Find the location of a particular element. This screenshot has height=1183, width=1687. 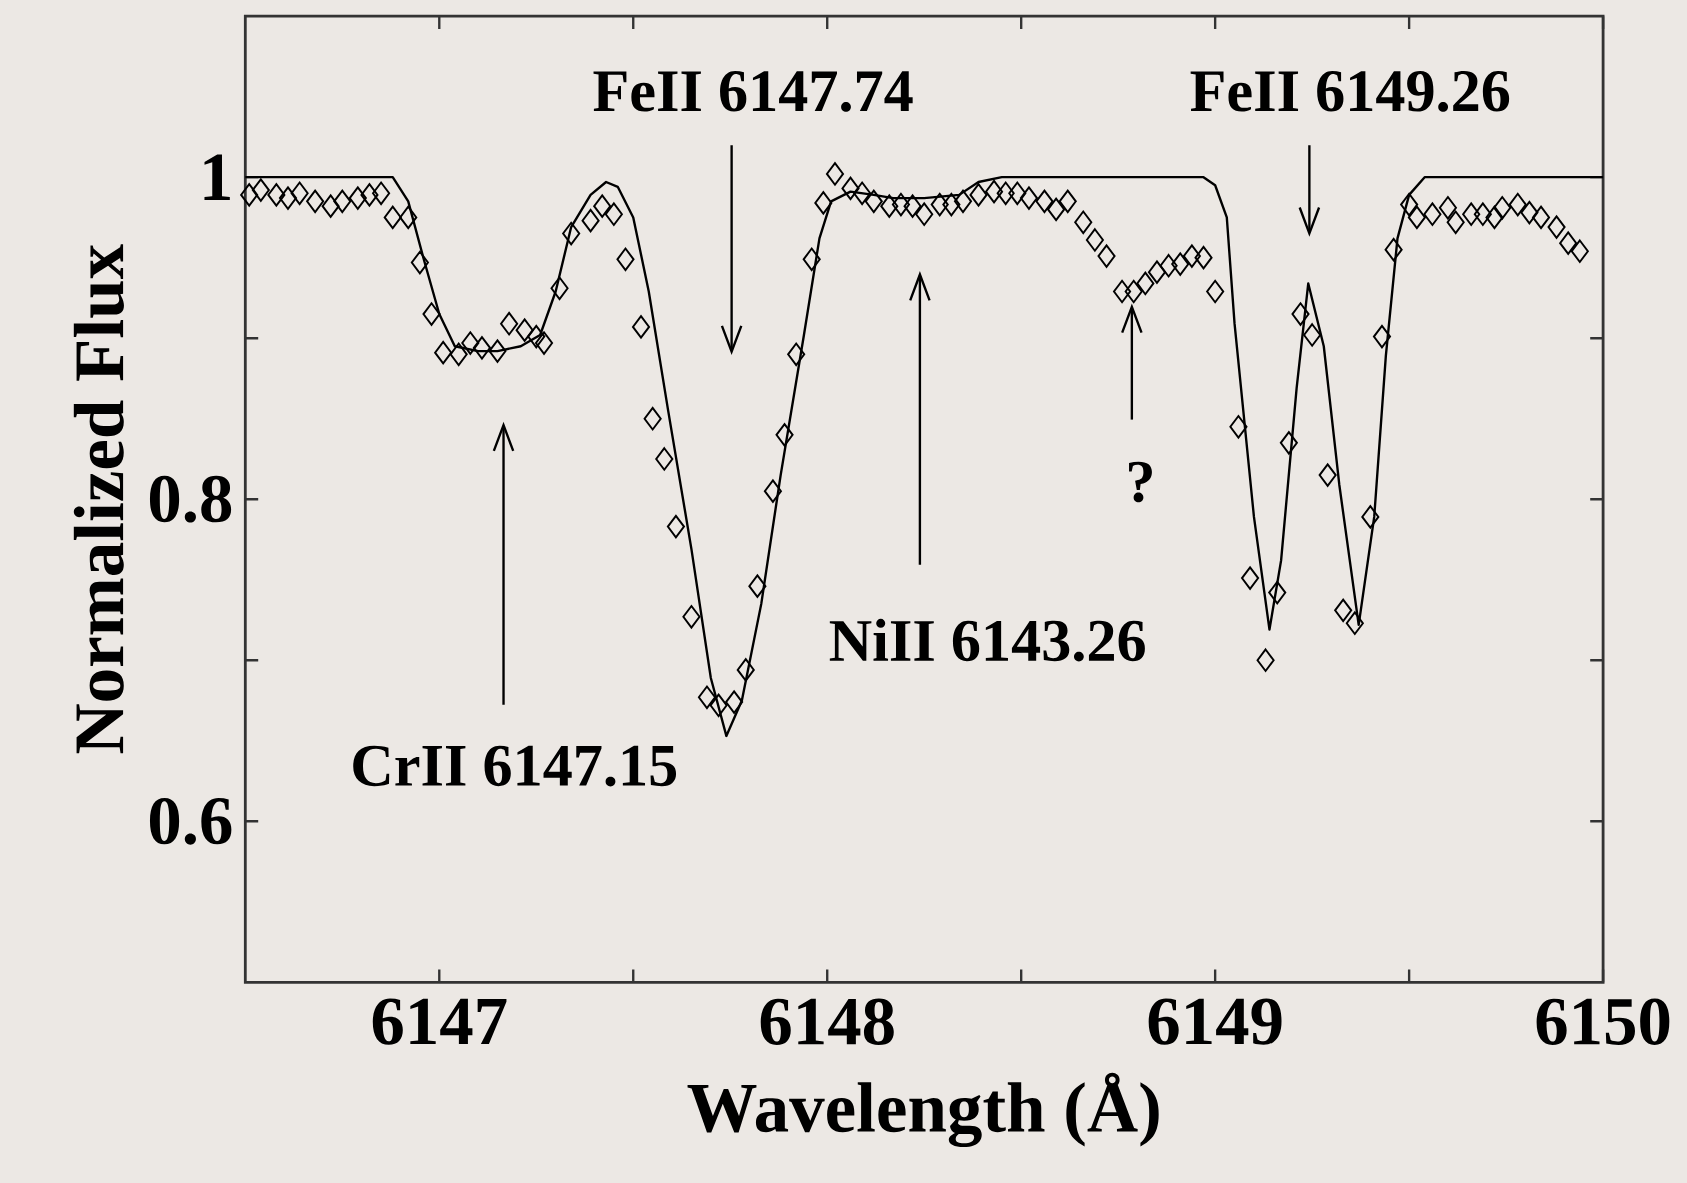

annotation: FeII 6147.74 is located at coordinates (753, 91).